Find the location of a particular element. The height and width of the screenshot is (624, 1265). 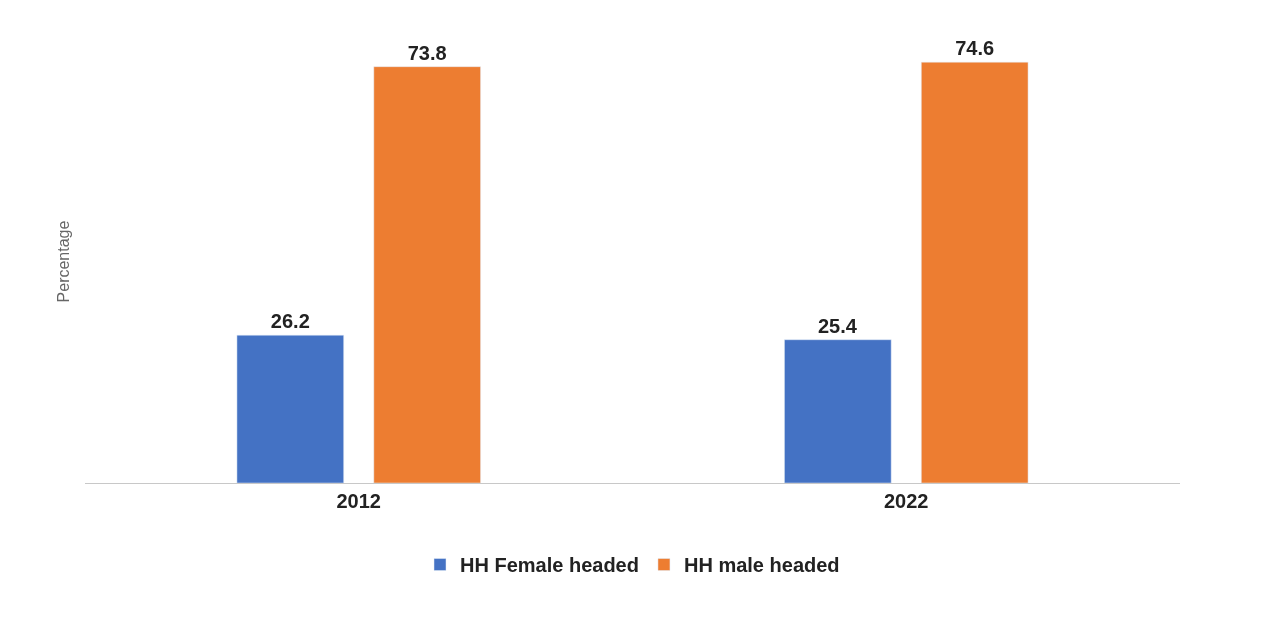

data-label: 74.6 is located at coordinates (975, 48).